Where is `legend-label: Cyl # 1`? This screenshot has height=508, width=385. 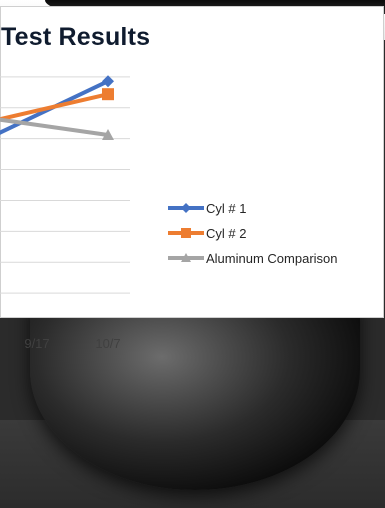
legend-label: Cyl # 1 is located at coordinates (226, 208).